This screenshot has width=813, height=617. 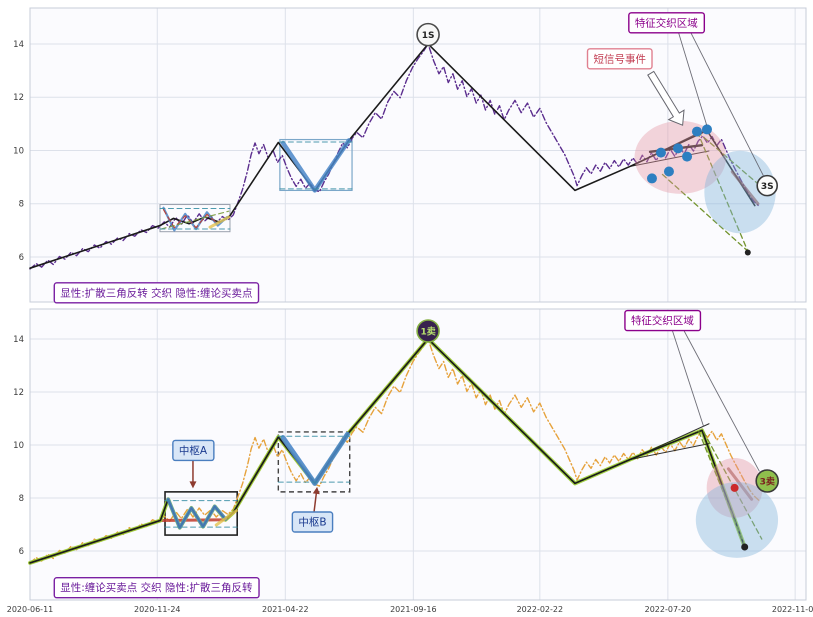 What do you see at coordinates (792, 609) in the screenshot?
I see `x-tick-label: 2022-11-01` at bounding box center [792, 609].